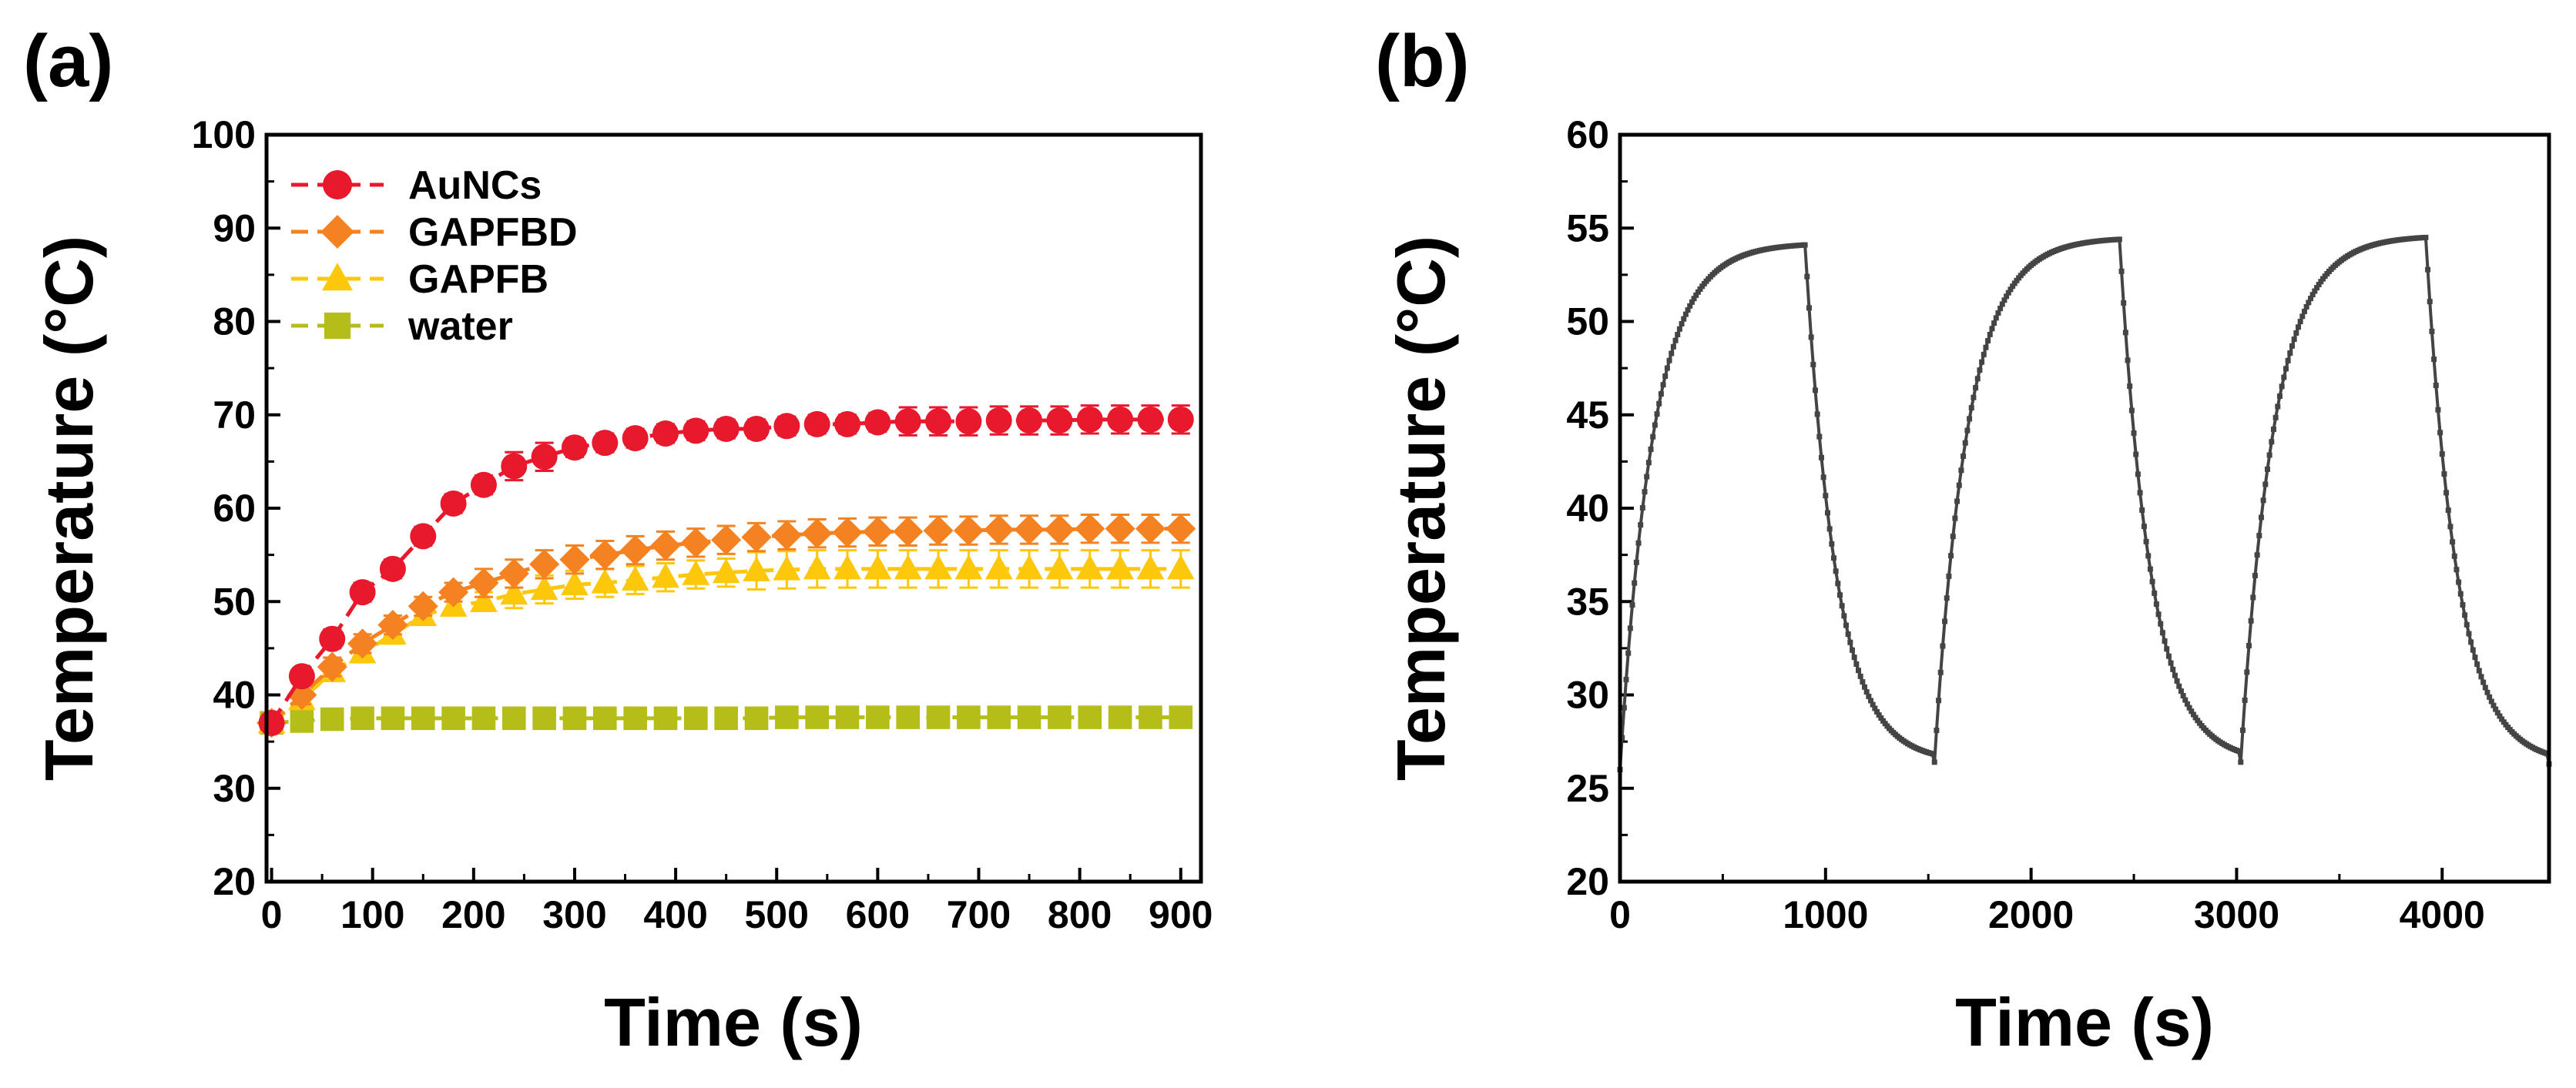 This screenshot has width=2576, height=1088. I want to click on chart-a-x-tick-label: 700, so click(979, 915).